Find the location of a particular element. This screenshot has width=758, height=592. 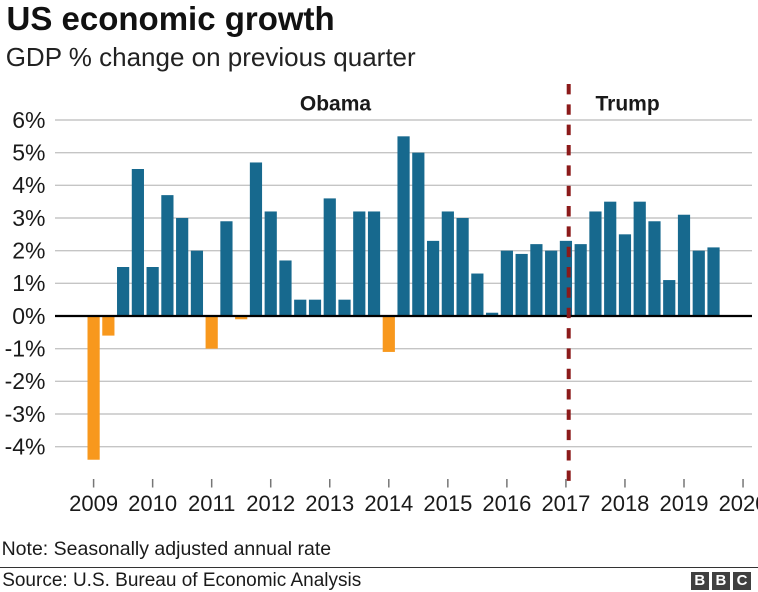

svg-text: 2011 is located at coordinates (211, 503).